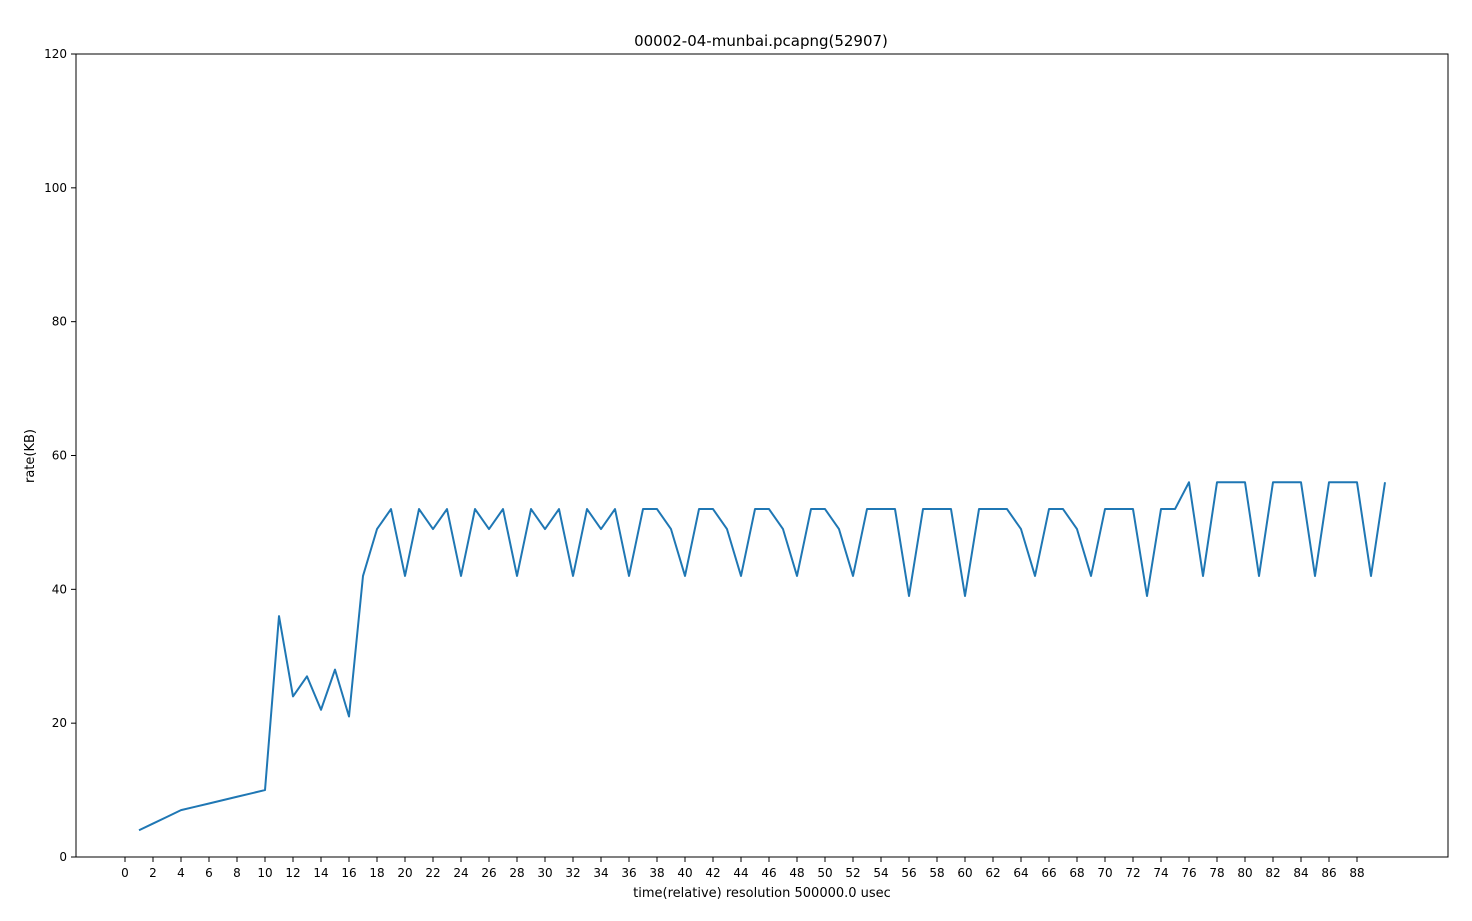 This screenshot has height=921, width=1472. I want to click on x-tick-label: 2, so click(153, 873).